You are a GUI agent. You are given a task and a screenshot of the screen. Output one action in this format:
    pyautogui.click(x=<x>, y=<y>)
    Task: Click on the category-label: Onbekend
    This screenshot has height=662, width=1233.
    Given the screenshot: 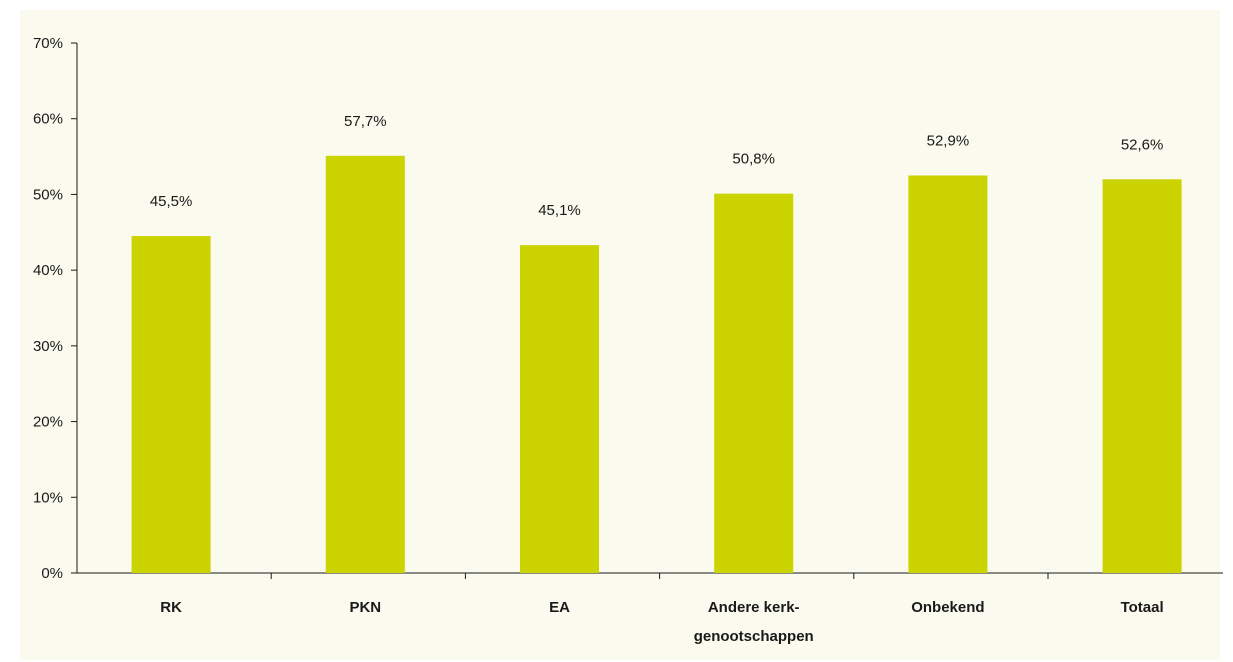 What is the action you would take?
    pyautogui.click(x=947, y=607)
    